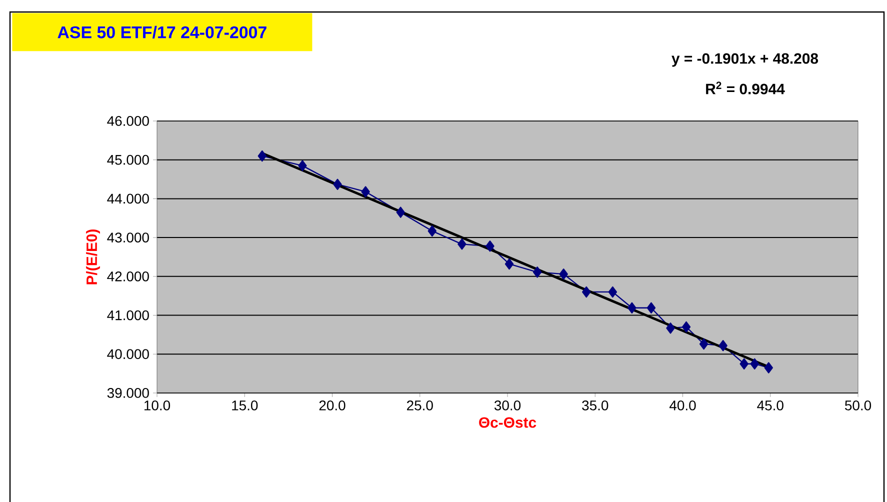 This screenshot has width=887, height=502. I want to click on x-tick-label: 25.0, so click(420, 405).